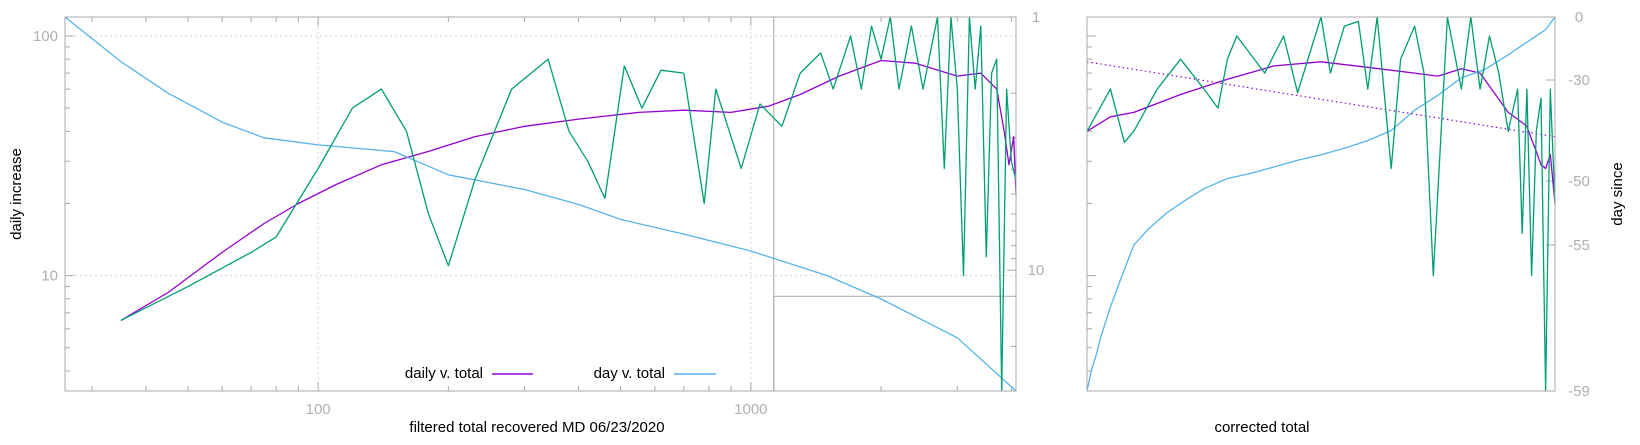 This screenshot has height=445, width=1640. What do you see at coordinates (1579, 80) in the screenshot?
I see `y2-tick-label: -30` at bounding box center [1579, 80].